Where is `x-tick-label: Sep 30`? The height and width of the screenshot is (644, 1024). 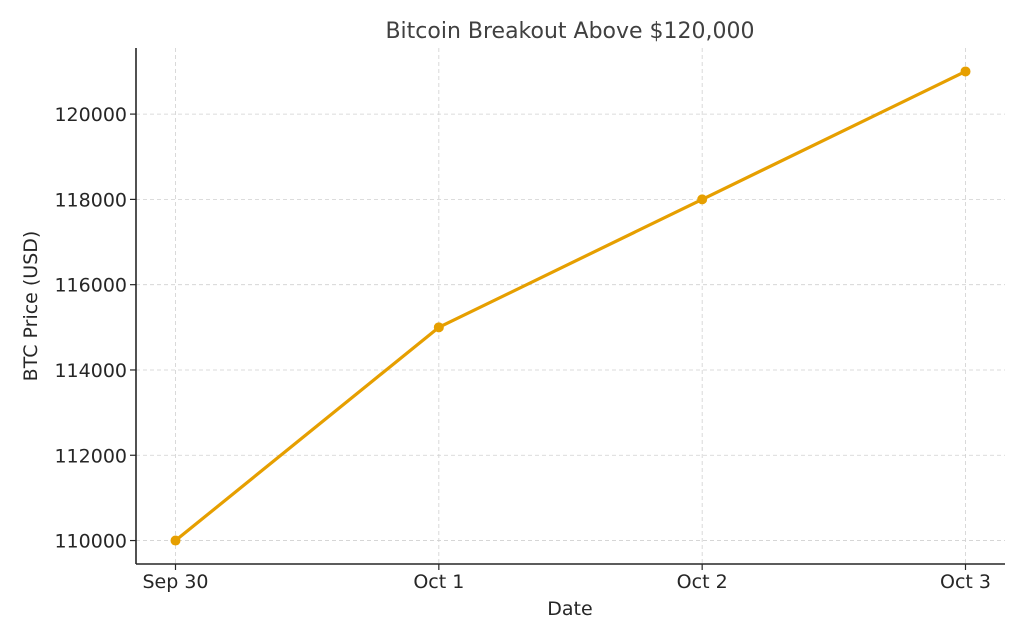 x-tick-label: Sep 30 is located at coordinates (175, 582).